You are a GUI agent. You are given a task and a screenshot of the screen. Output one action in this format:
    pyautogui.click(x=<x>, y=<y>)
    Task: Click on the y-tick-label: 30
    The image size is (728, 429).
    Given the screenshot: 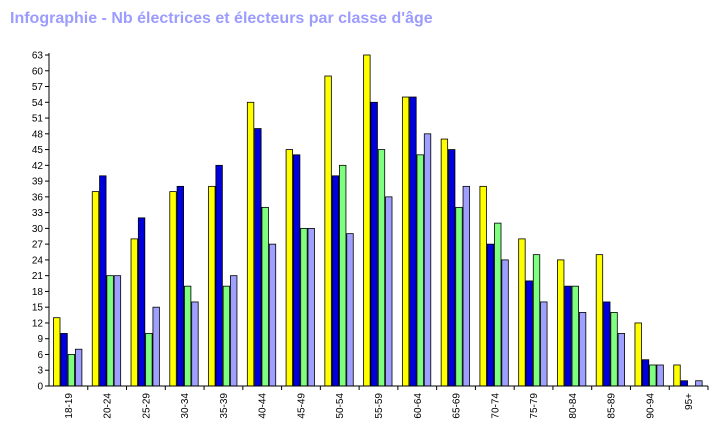 What is the action you would take?
    pyautogui.click(x=38, y=229)
    